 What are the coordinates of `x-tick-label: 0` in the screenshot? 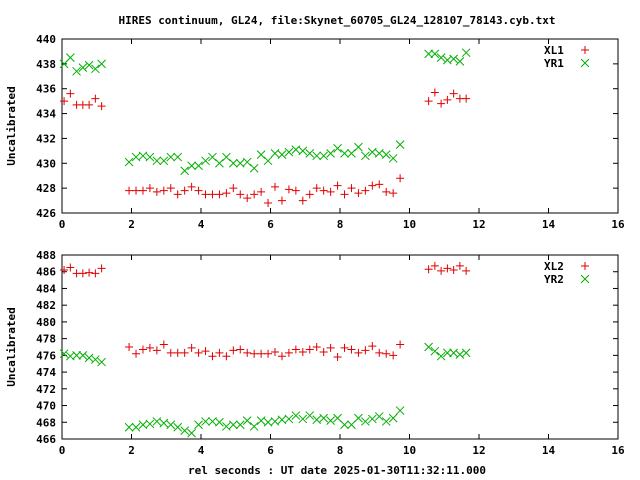 It's located at (62, 450).